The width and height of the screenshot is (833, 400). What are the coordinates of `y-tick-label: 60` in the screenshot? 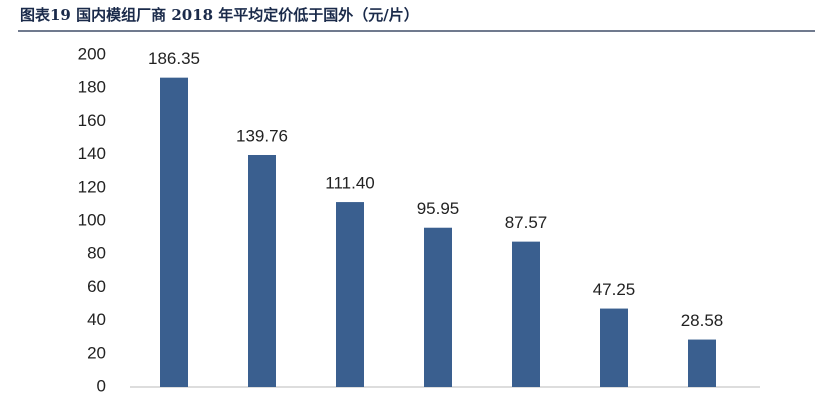 It's located at (96, 286).